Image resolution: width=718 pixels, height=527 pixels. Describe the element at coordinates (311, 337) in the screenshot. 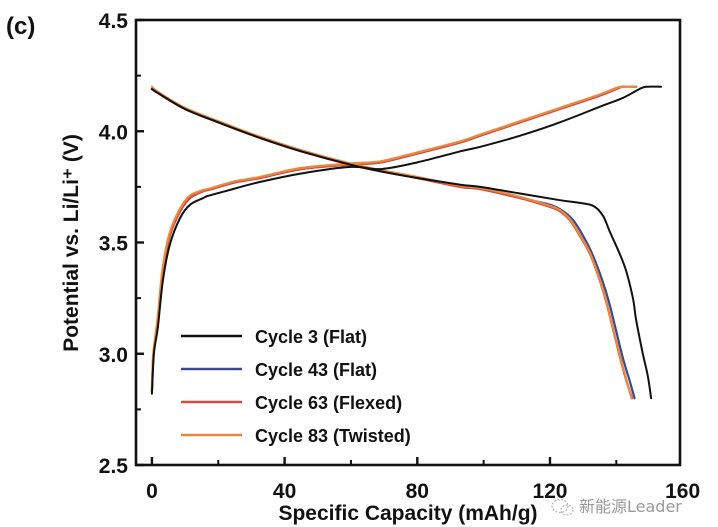

I see `legend-label: Cycle 3 (Flat)` at that location.